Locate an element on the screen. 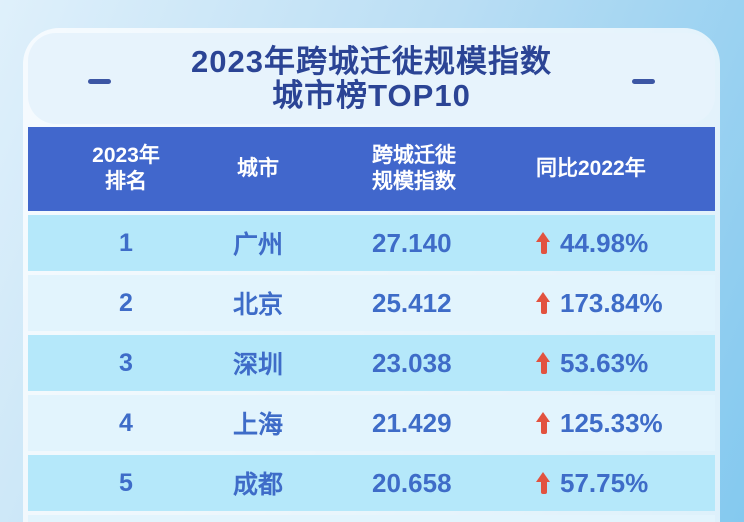  index-cell: 27.140 is located at coordinates (412, 242).